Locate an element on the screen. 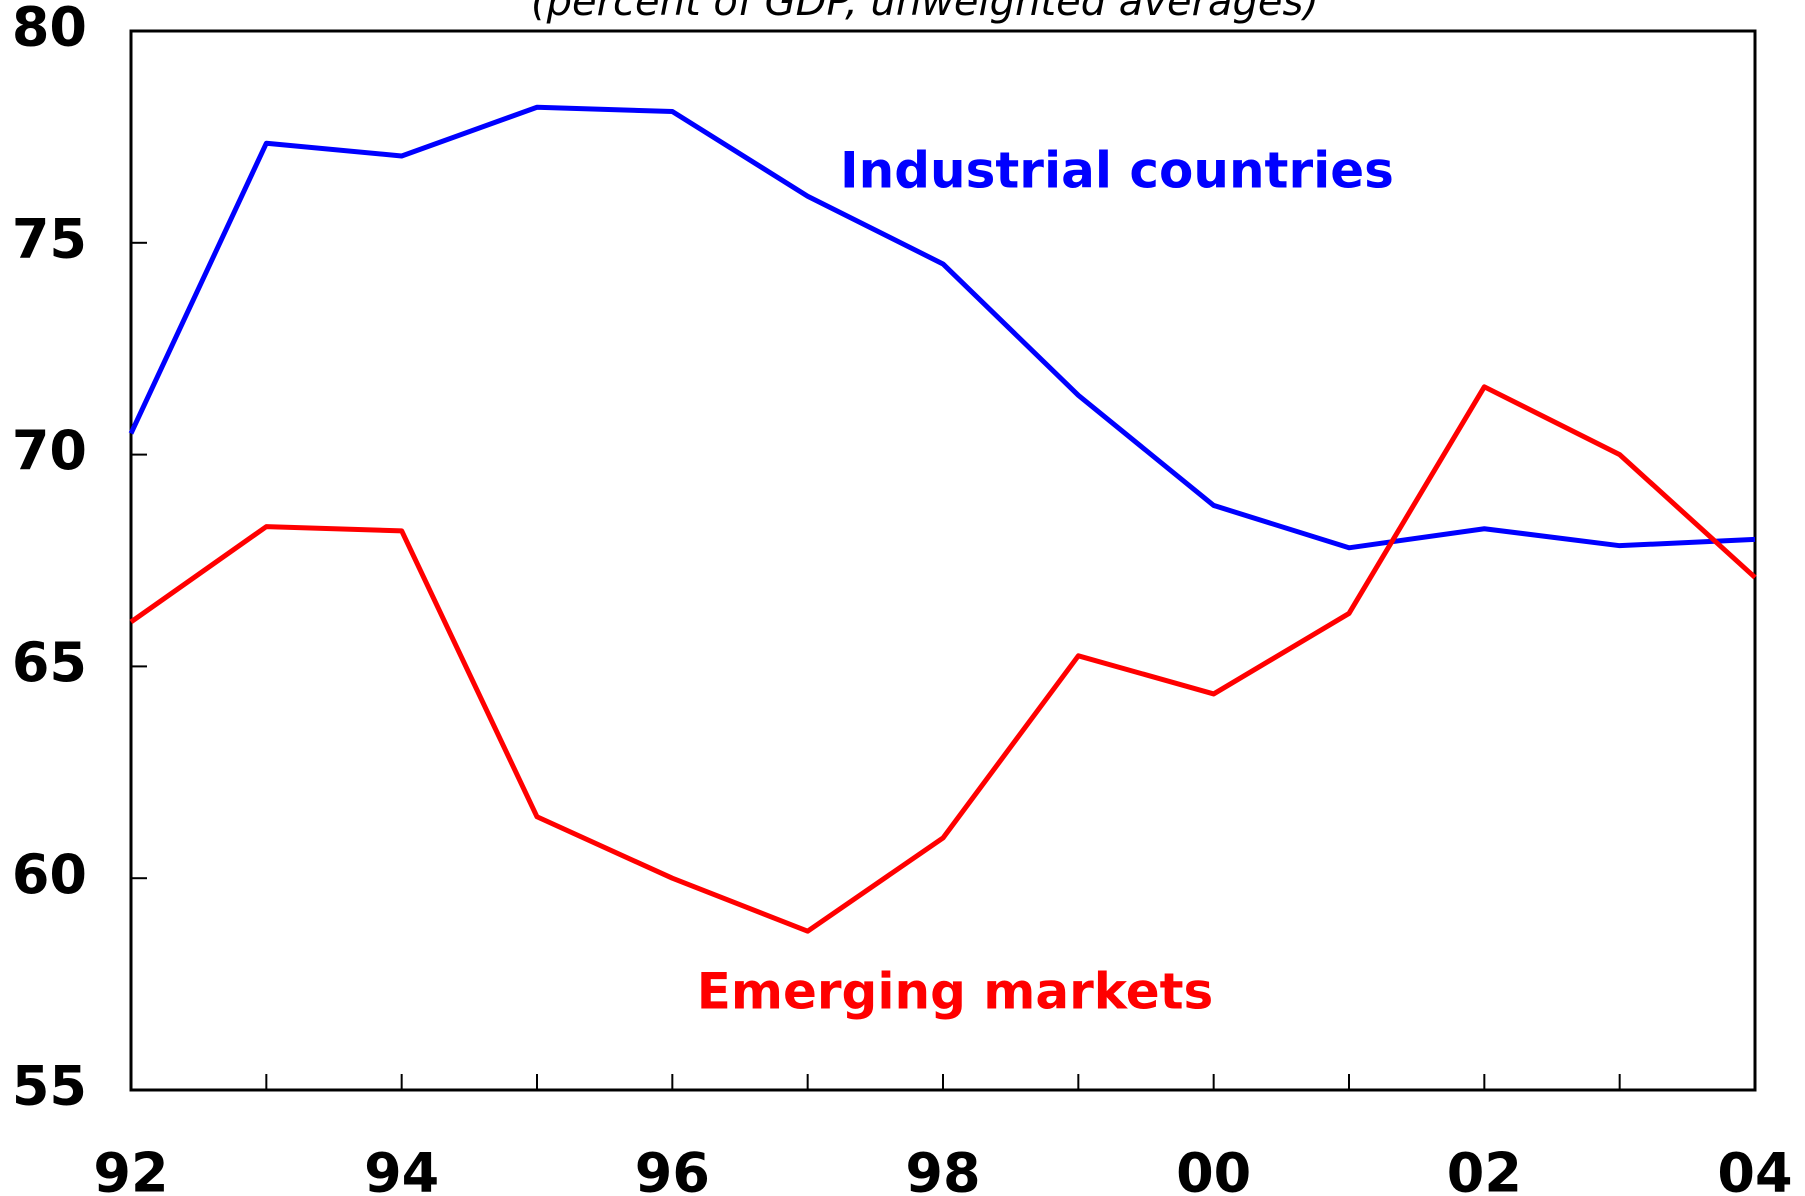 The width and height of the screenshot is (1805, 1196). y-tick-label: 75 is located at coordinates (49, 238).